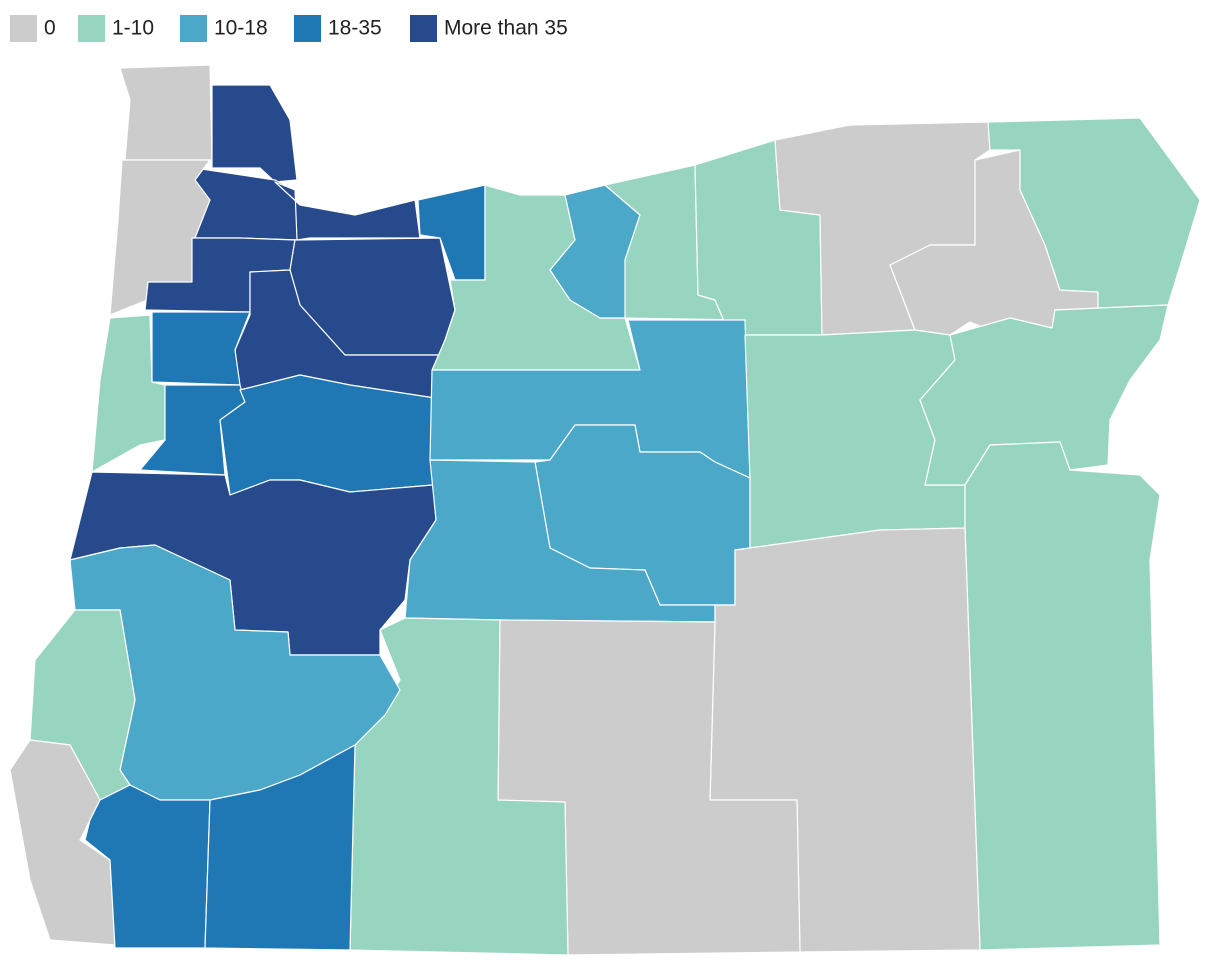  What do you see at coordinates (355, 28) in the screenshot?
I see `legend-label: 18-35` at bounding box center [355, 28].